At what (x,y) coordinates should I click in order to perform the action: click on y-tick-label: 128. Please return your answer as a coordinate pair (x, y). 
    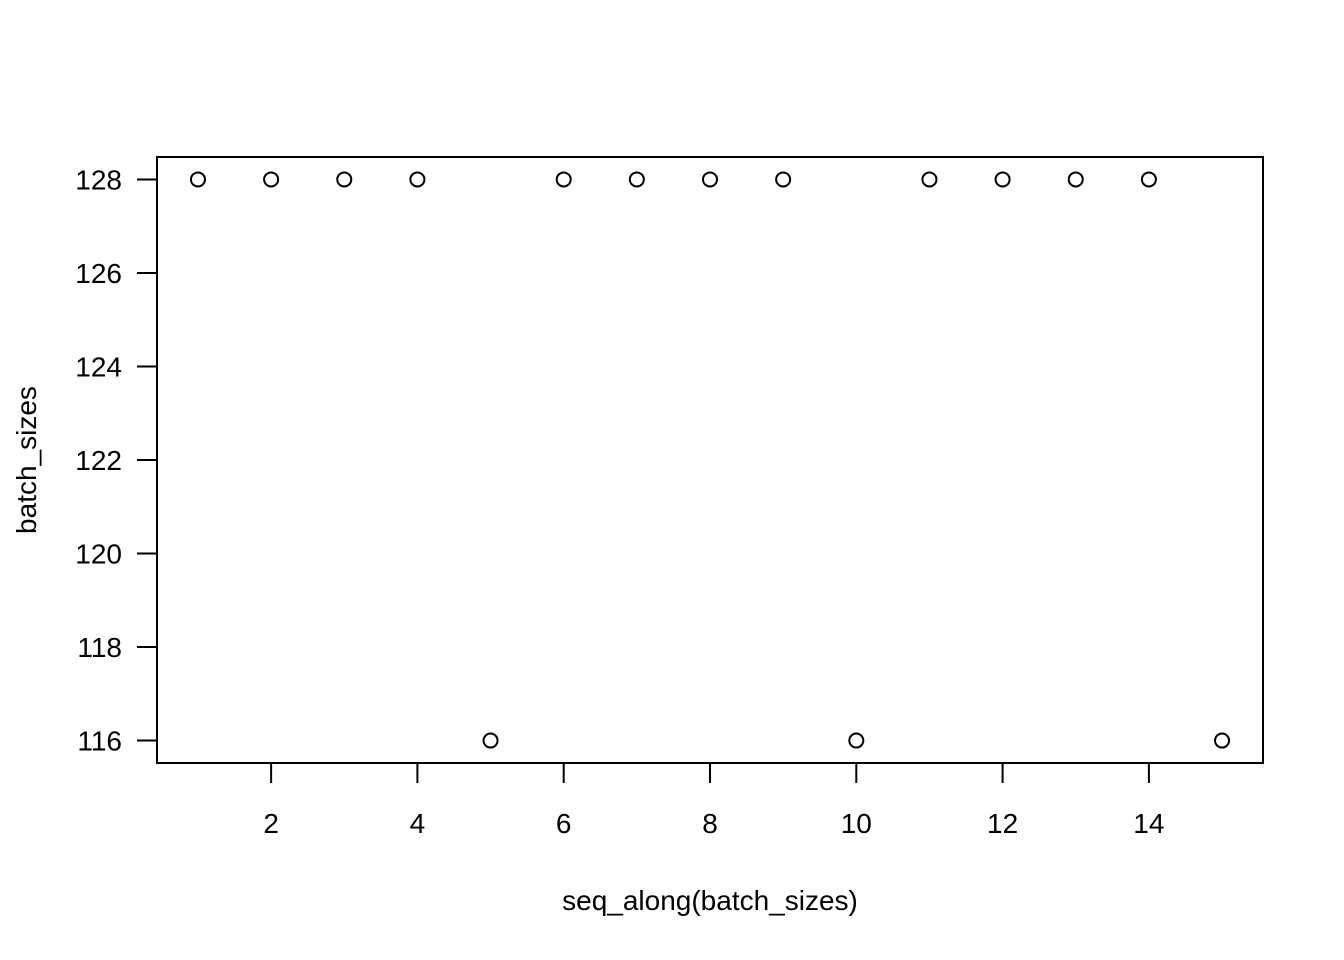
    Looking at the image, I should click on (98, 179).